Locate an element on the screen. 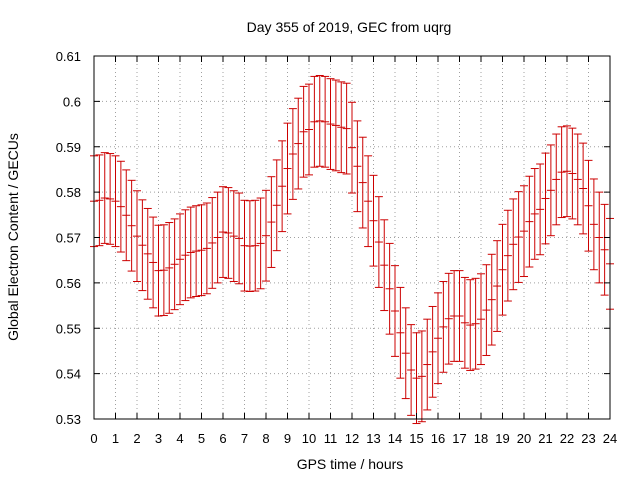  x-tick-label: 23 is located at coordinates (588, 438).